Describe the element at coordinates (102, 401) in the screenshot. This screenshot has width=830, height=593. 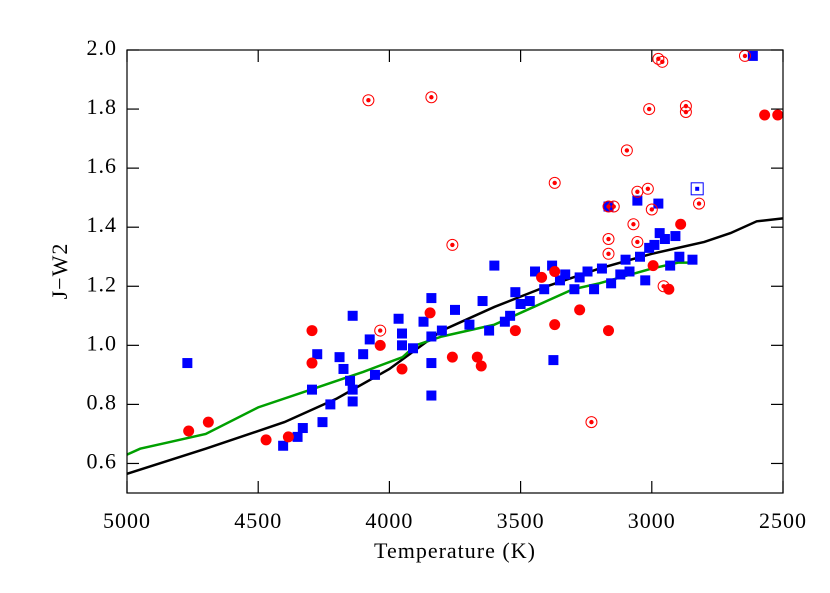
I see `y-tick-label: 0.8` at that location.